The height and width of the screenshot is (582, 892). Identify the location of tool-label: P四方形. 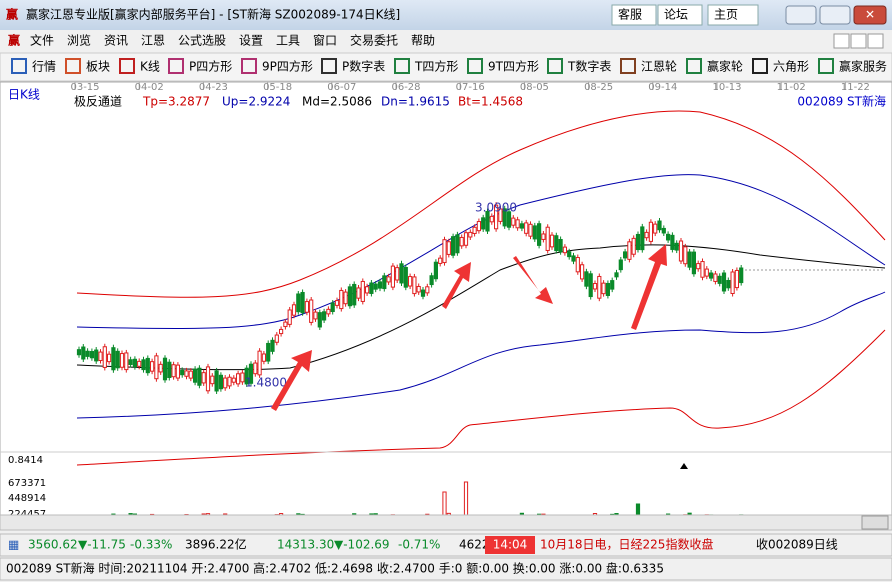
(210, 66).